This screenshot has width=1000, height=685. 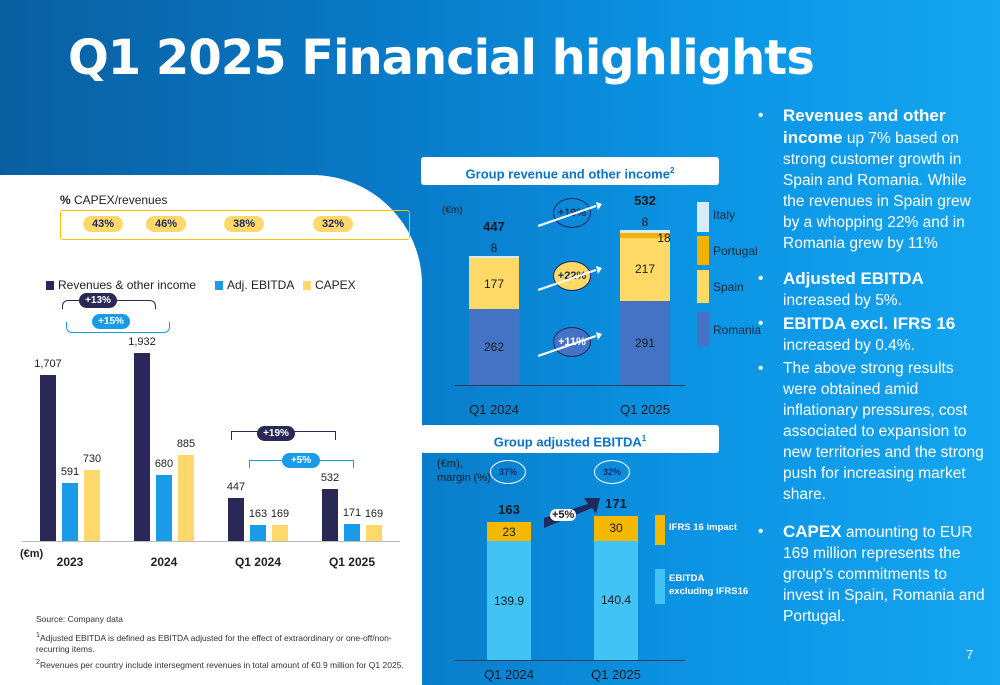 I want to click on x-label-q1-2025: Q1 2025, so click(x=352, y=562).